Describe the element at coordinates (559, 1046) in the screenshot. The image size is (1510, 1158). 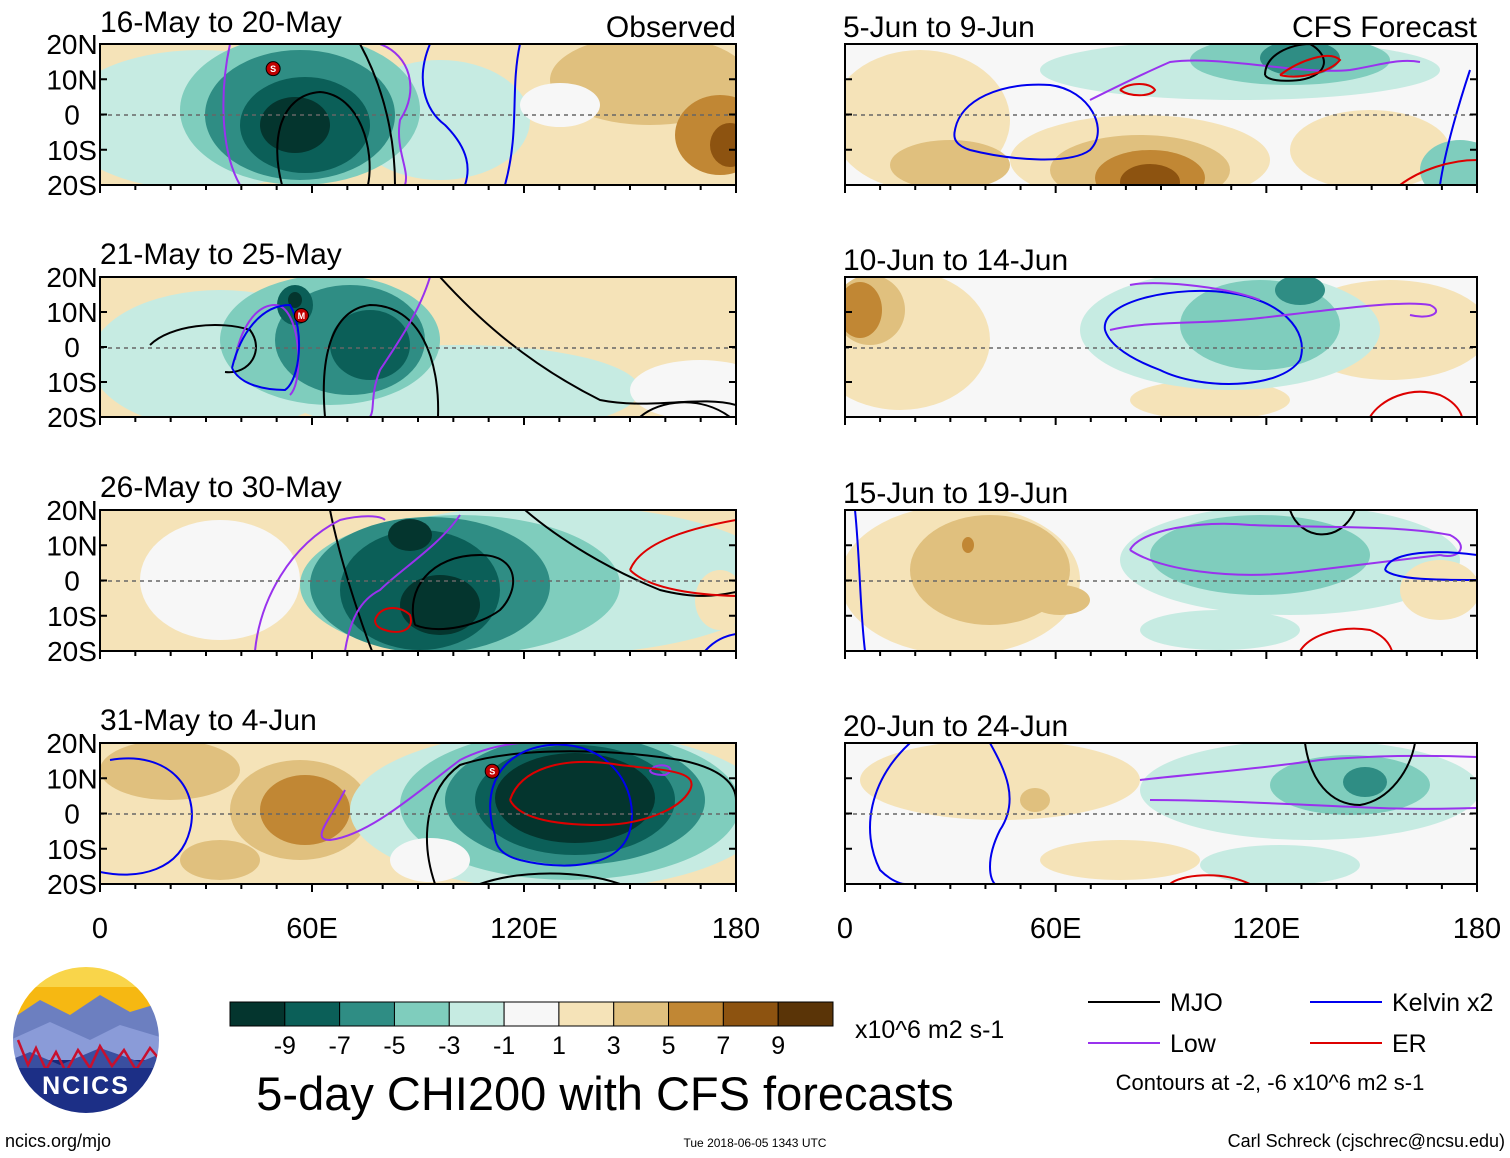
I see `colorbar-tick-label: 1` at that location.